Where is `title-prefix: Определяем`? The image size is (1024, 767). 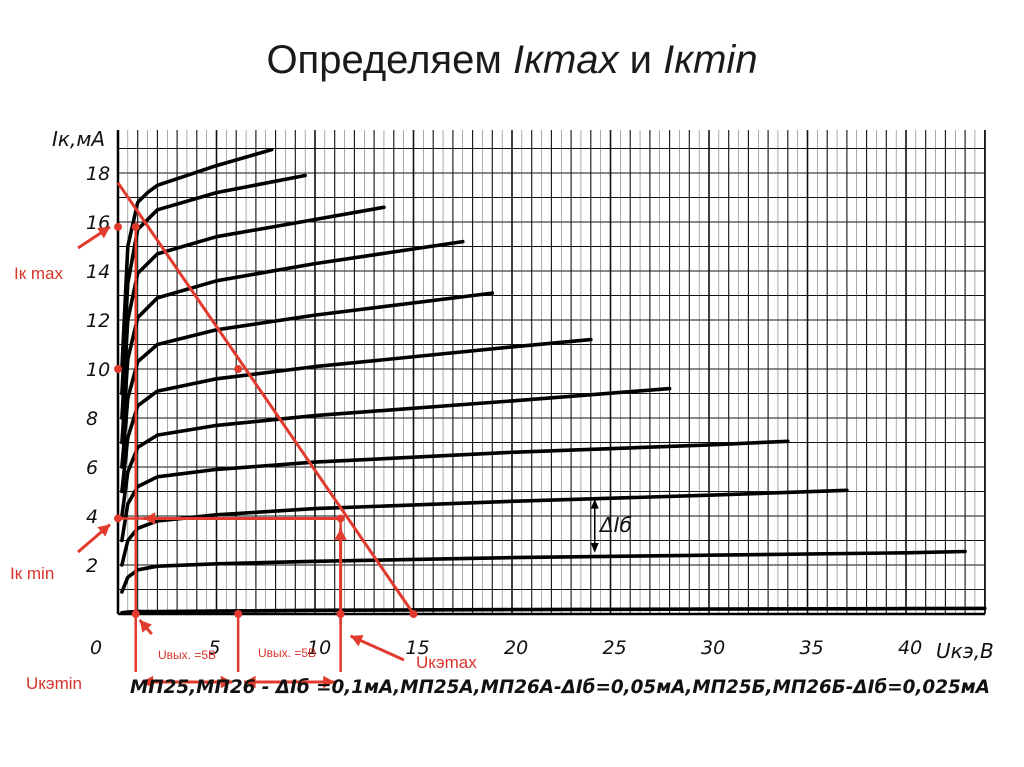
title-prefix: Определяем is located at coordinates (389, 60).